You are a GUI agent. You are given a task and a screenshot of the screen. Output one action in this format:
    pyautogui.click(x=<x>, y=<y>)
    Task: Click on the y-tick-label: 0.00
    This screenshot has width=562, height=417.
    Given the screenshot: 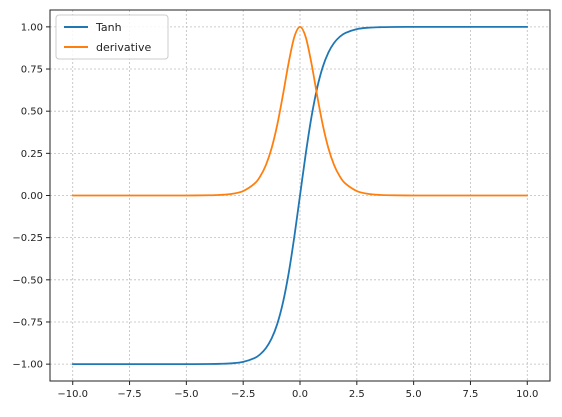 What is the action you would take?
    pyautogui.click(x=32, y=196)
    